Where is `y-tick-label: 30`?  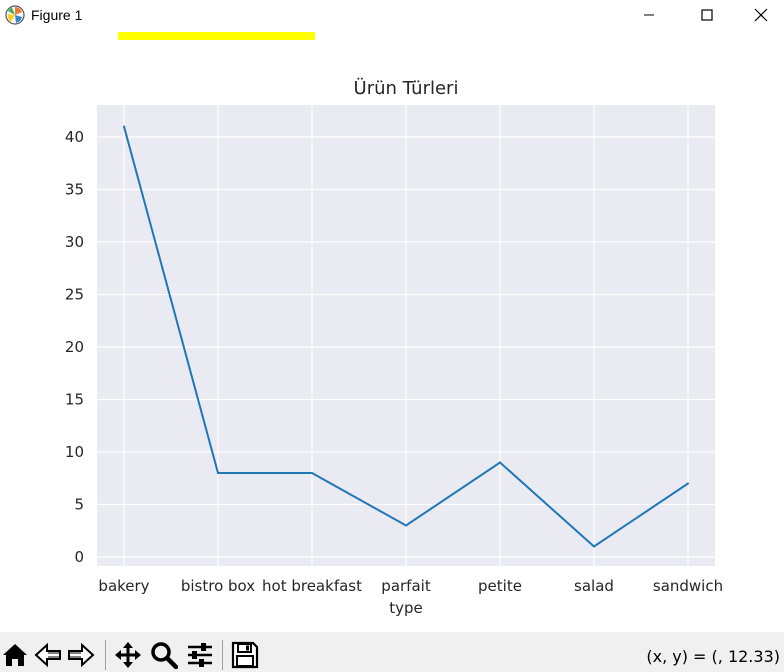
y-tick-label: 30 is located at coordinates (74, 242).